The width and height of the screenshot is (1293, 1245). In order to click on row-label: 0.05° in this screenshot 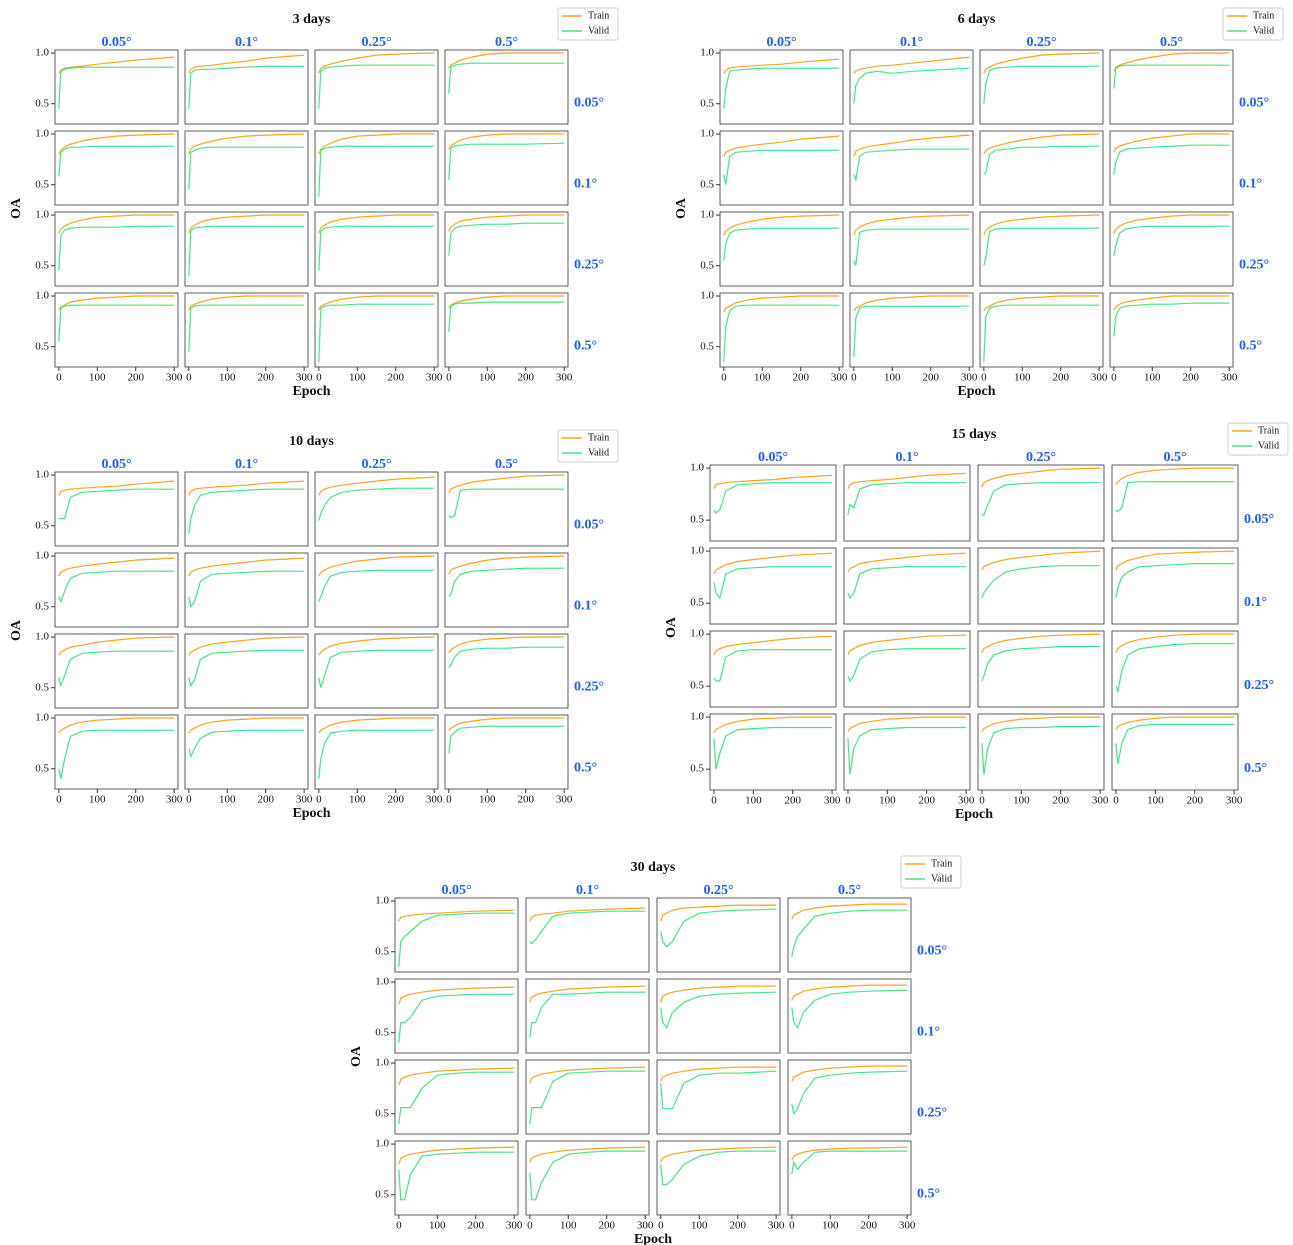, I will do `click(589, 524)`.